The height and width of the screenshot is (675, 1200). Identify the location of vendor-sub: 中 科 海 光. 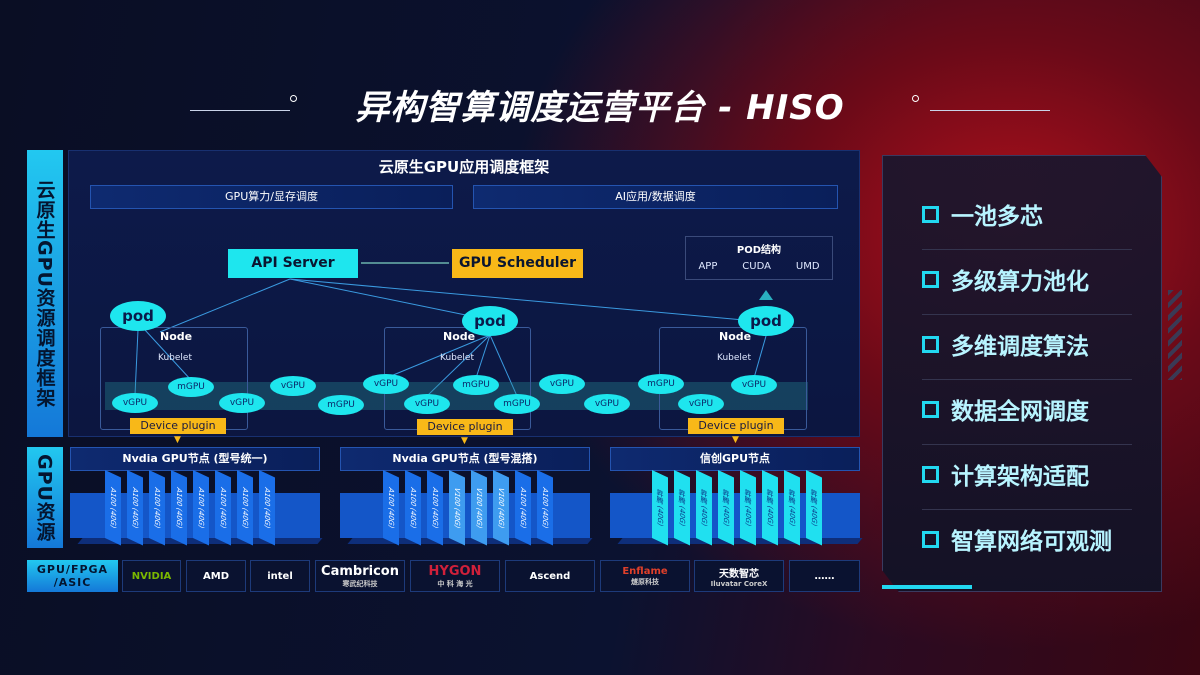
(455, 583).